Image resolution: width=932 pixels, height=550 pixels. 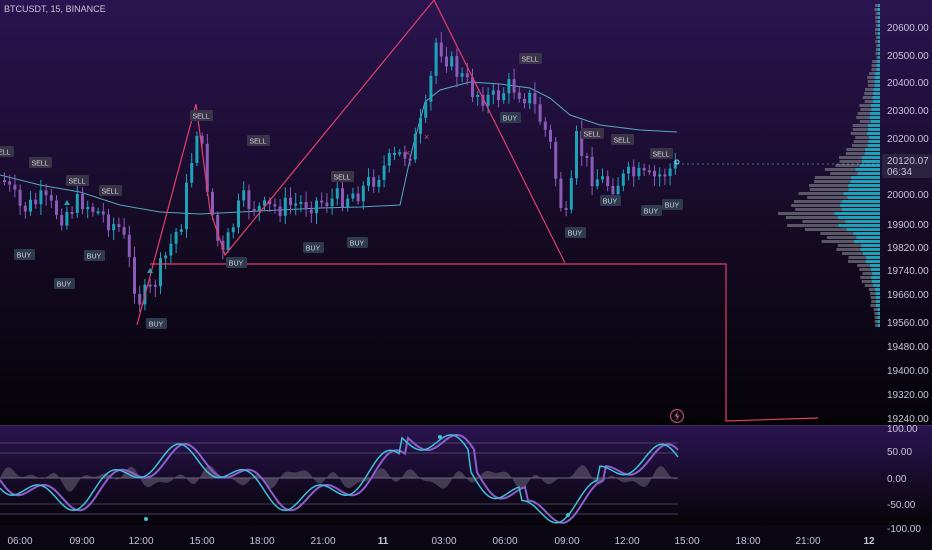 What do you see at coordinates (426, 137) in the screenshot?
I see `cross-marker: ×` at bounding box center [426, 137].